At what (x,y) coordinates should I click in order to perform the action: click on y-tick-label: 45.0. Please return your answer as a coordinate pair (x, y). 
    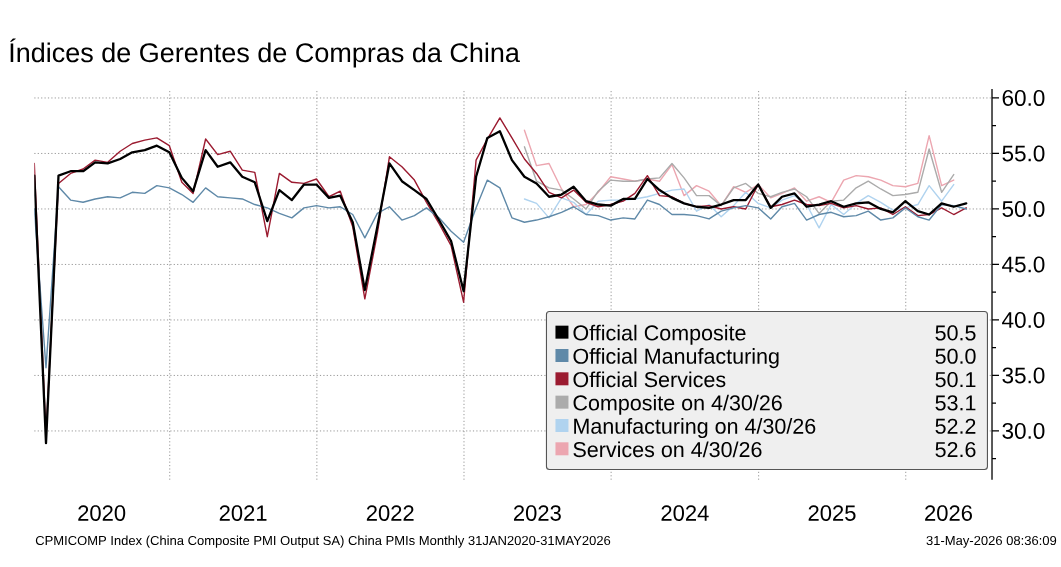
    Looking at the image, I should click on (1023, 264).